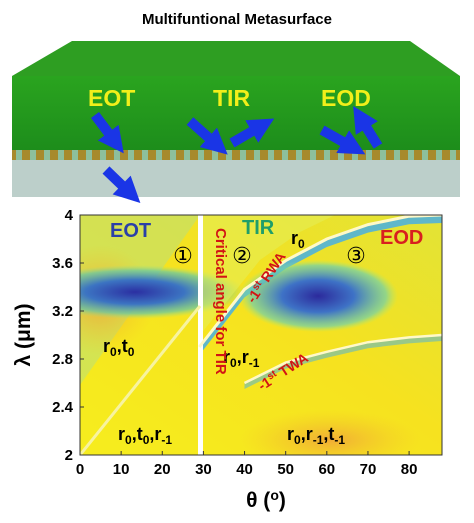 The width and height of the screenshot is (474, 523). What do you see at coordinates (183, 256) in the screenshot?
I see `region-marker-1: ①` at bounding box center [183, 256].